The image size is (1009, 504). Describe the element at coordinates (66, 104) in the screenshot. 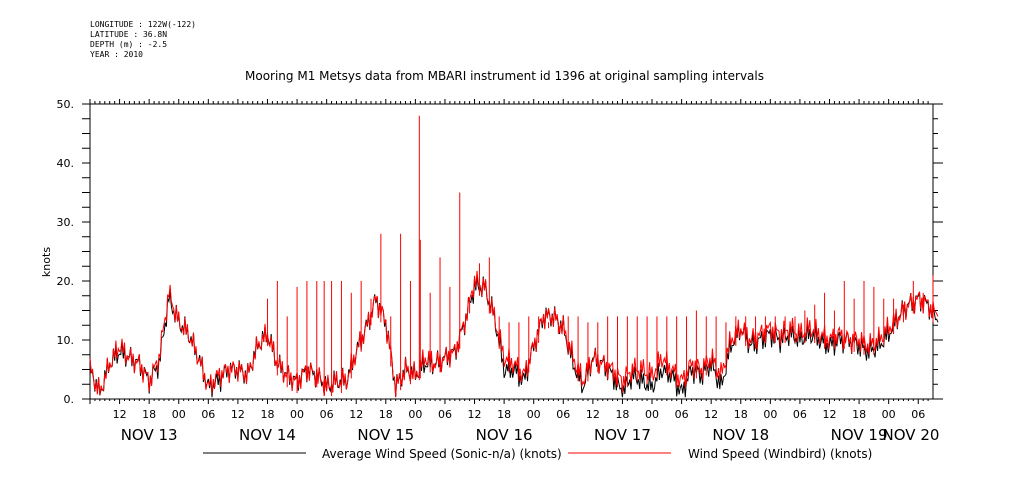

I see `y-tick-label: 50.` at that location.